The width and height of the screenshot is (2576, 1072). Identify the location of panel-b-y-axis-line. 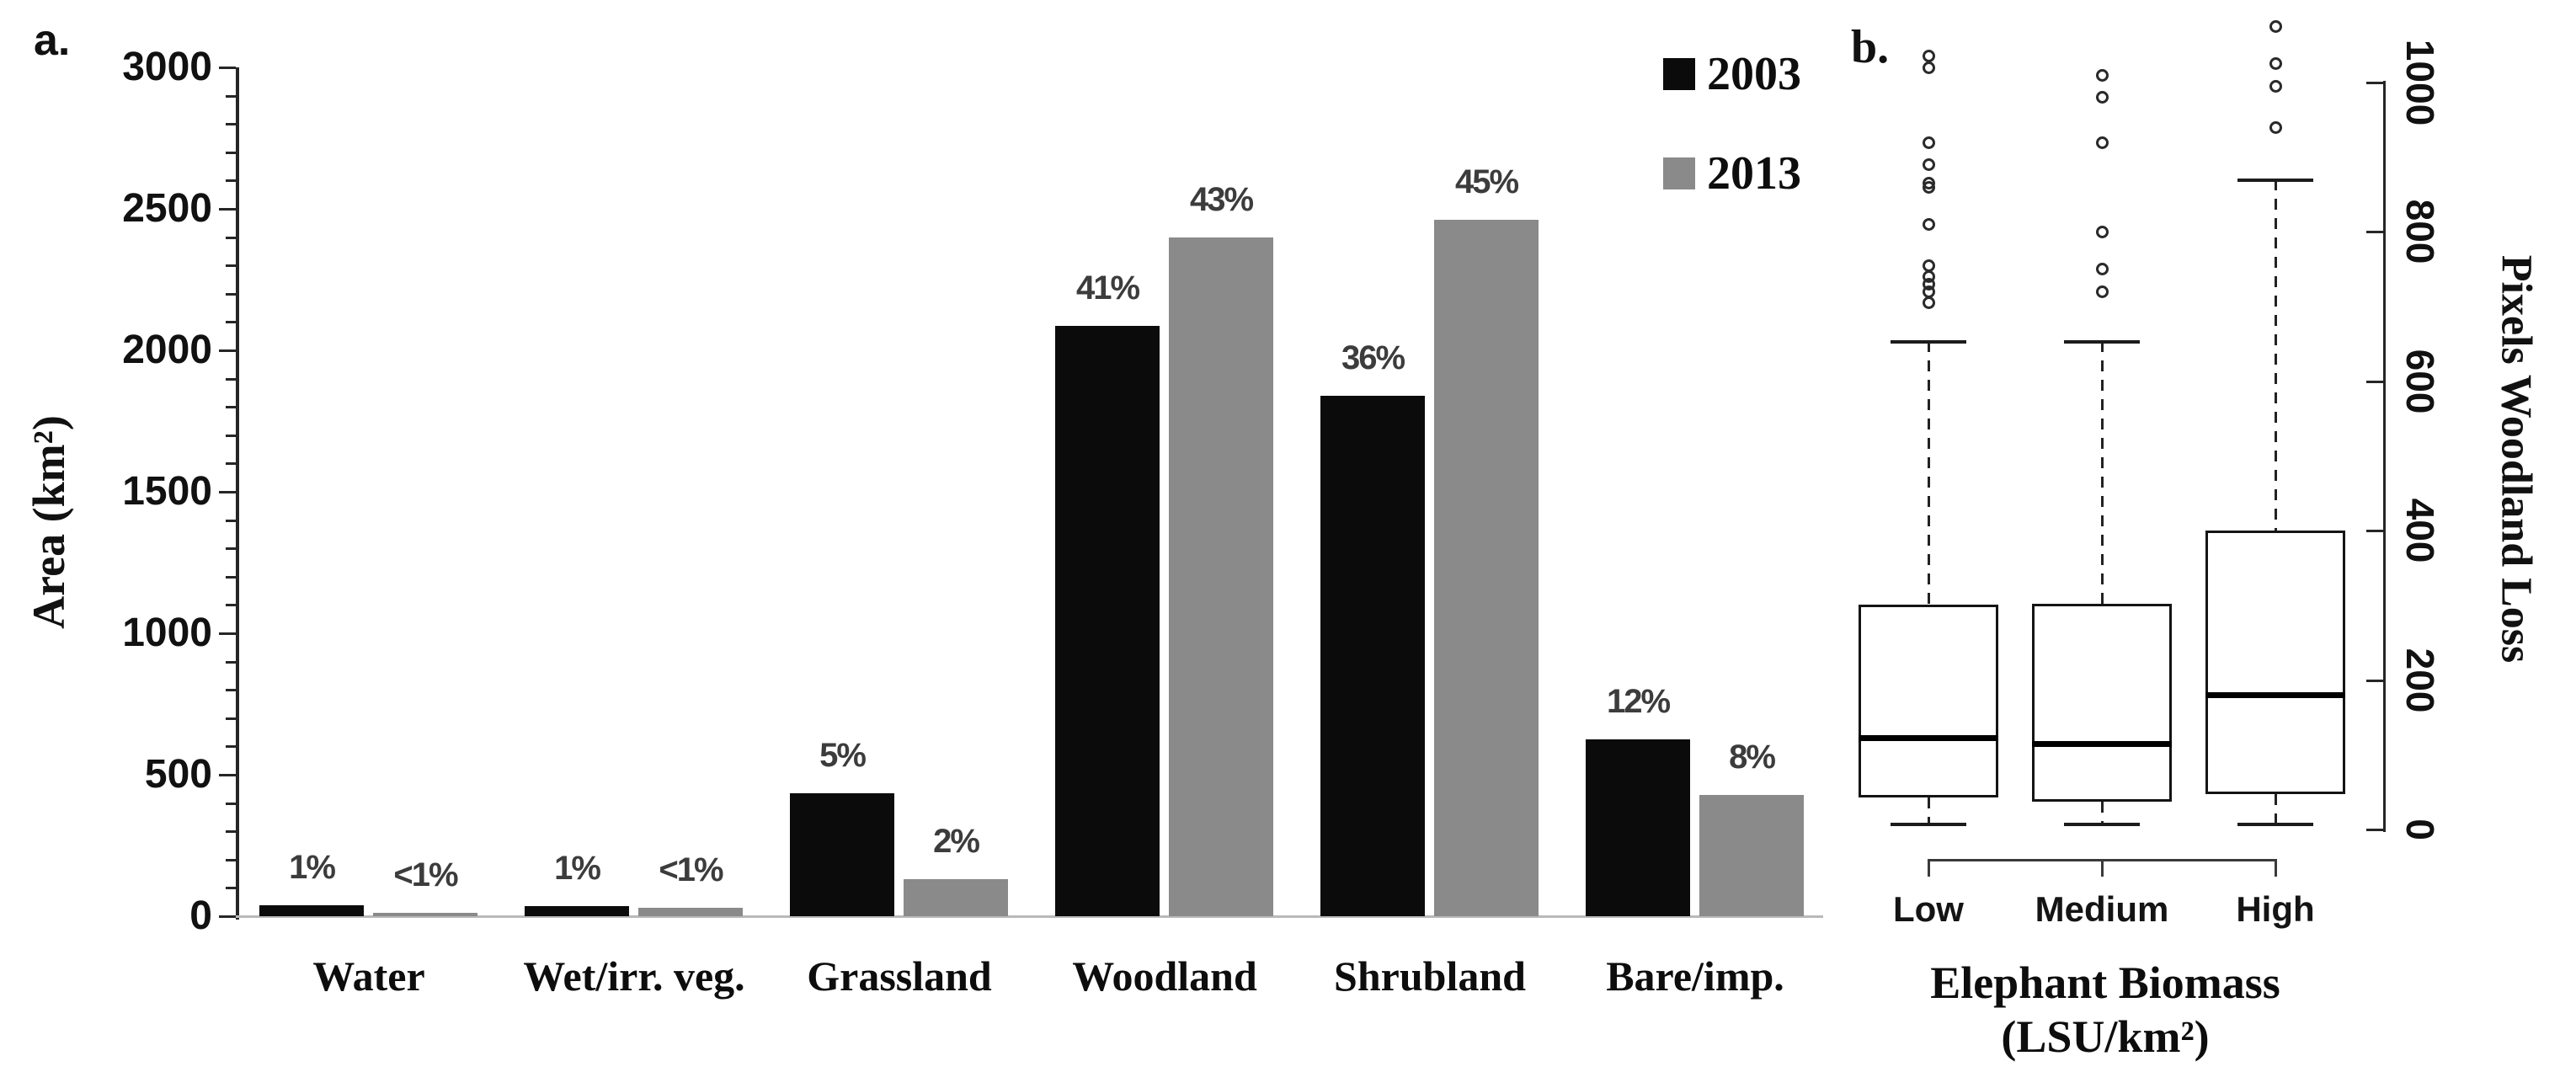
(2384, 456).